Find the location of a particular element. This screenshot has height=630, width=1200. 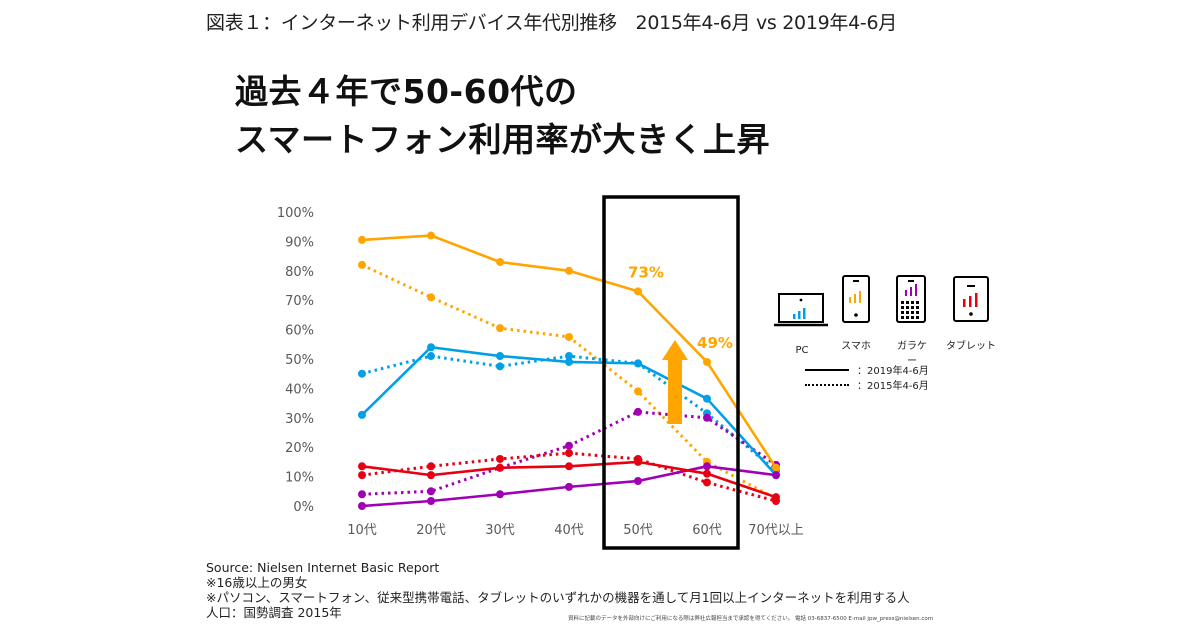

x-tick-label: 10代 is located at coordinates (362, 530).